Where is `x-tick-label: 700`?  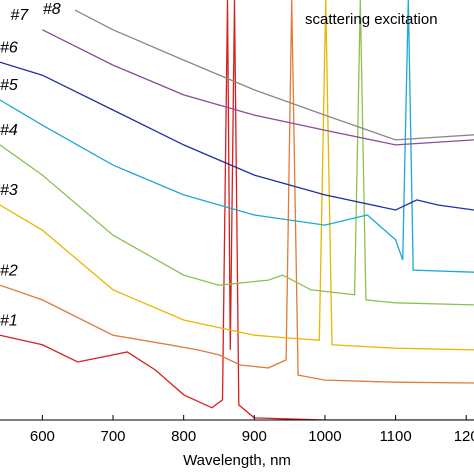
x-tick-label: 700 is located at coordinates (113, 436).